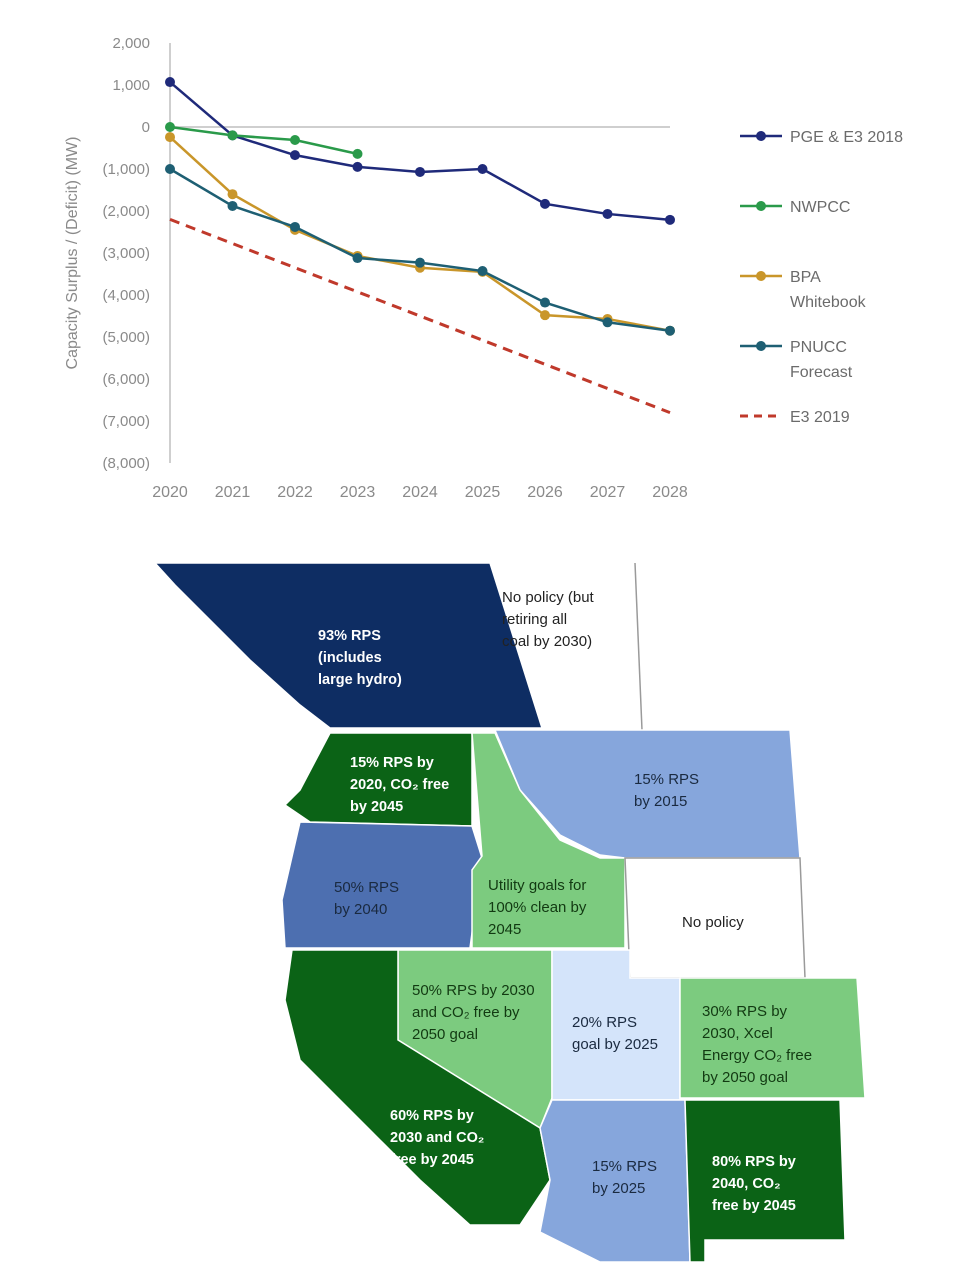  What do you see at coordinates (233, 492) in the screenshot?
I see `x-tick-label: 2021` at bounding box center [233, 492].